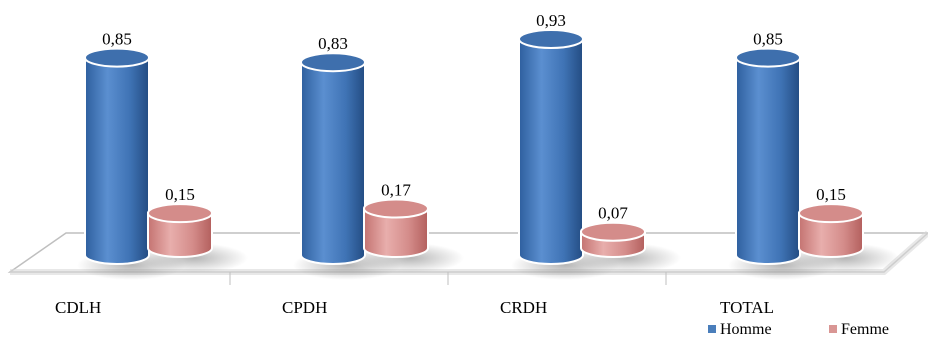 The height and width of the screenshot is (342, 928). Describe the element at coordinates (865, 329) in the screenshot. I see `legend-label-femme: Femme` at that location.